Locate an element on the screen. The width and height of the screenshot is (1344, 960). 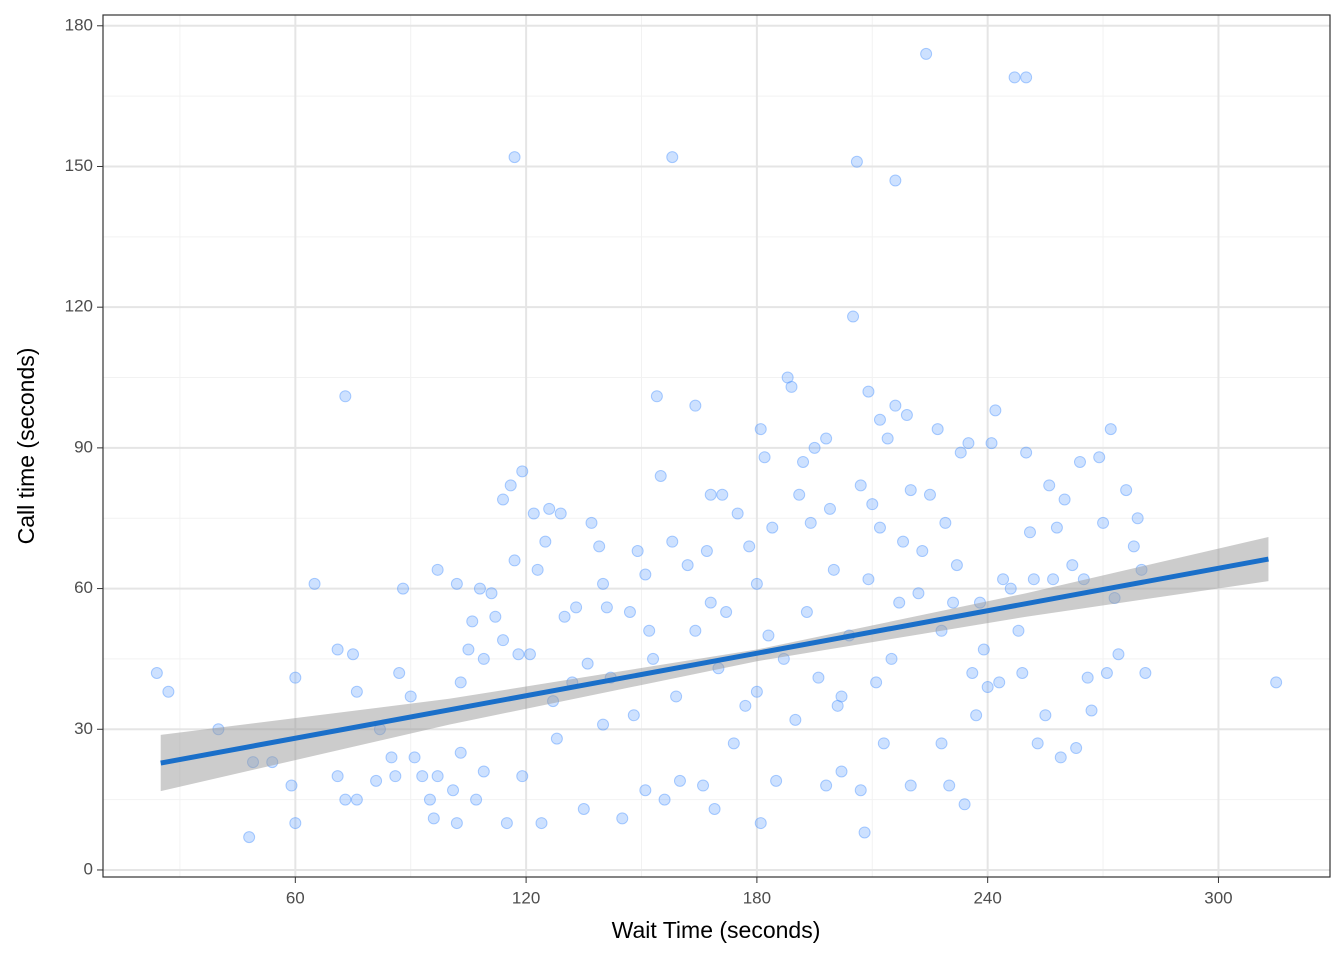
x-tick-label: 300 is located at coordinates (1218, 897).